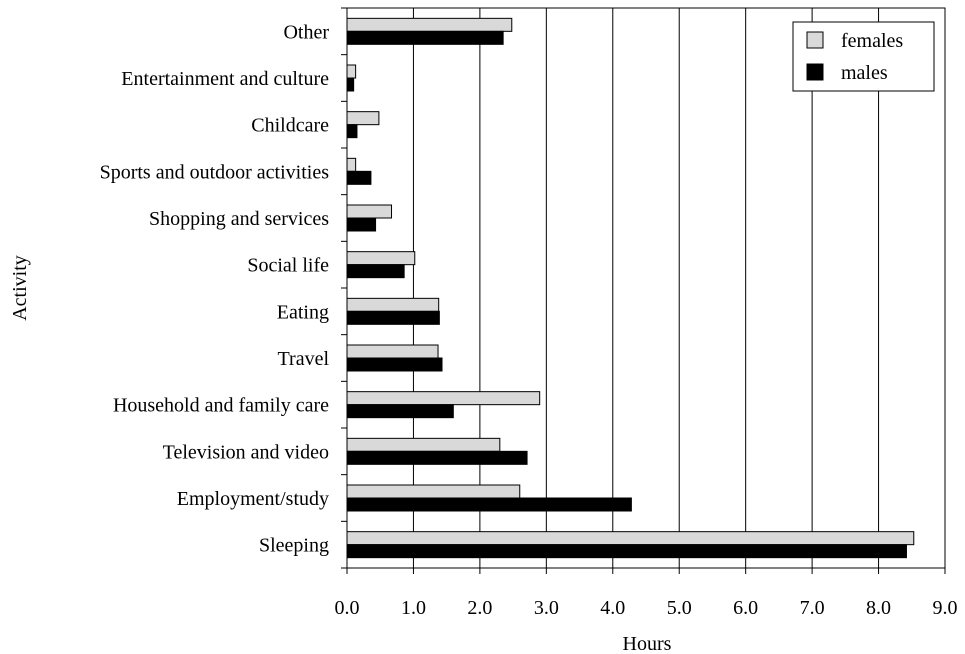  Describe the element at coordinates (945, 608) in the screenshot. I see `x-tick-label: 9.0` at that location.